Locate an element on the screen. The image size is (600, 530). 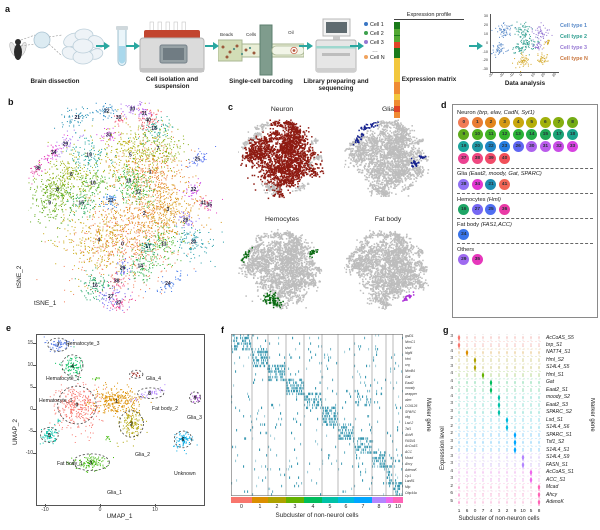
umap-cluster-label: Glia_1 is located at coordinates (114, 493).